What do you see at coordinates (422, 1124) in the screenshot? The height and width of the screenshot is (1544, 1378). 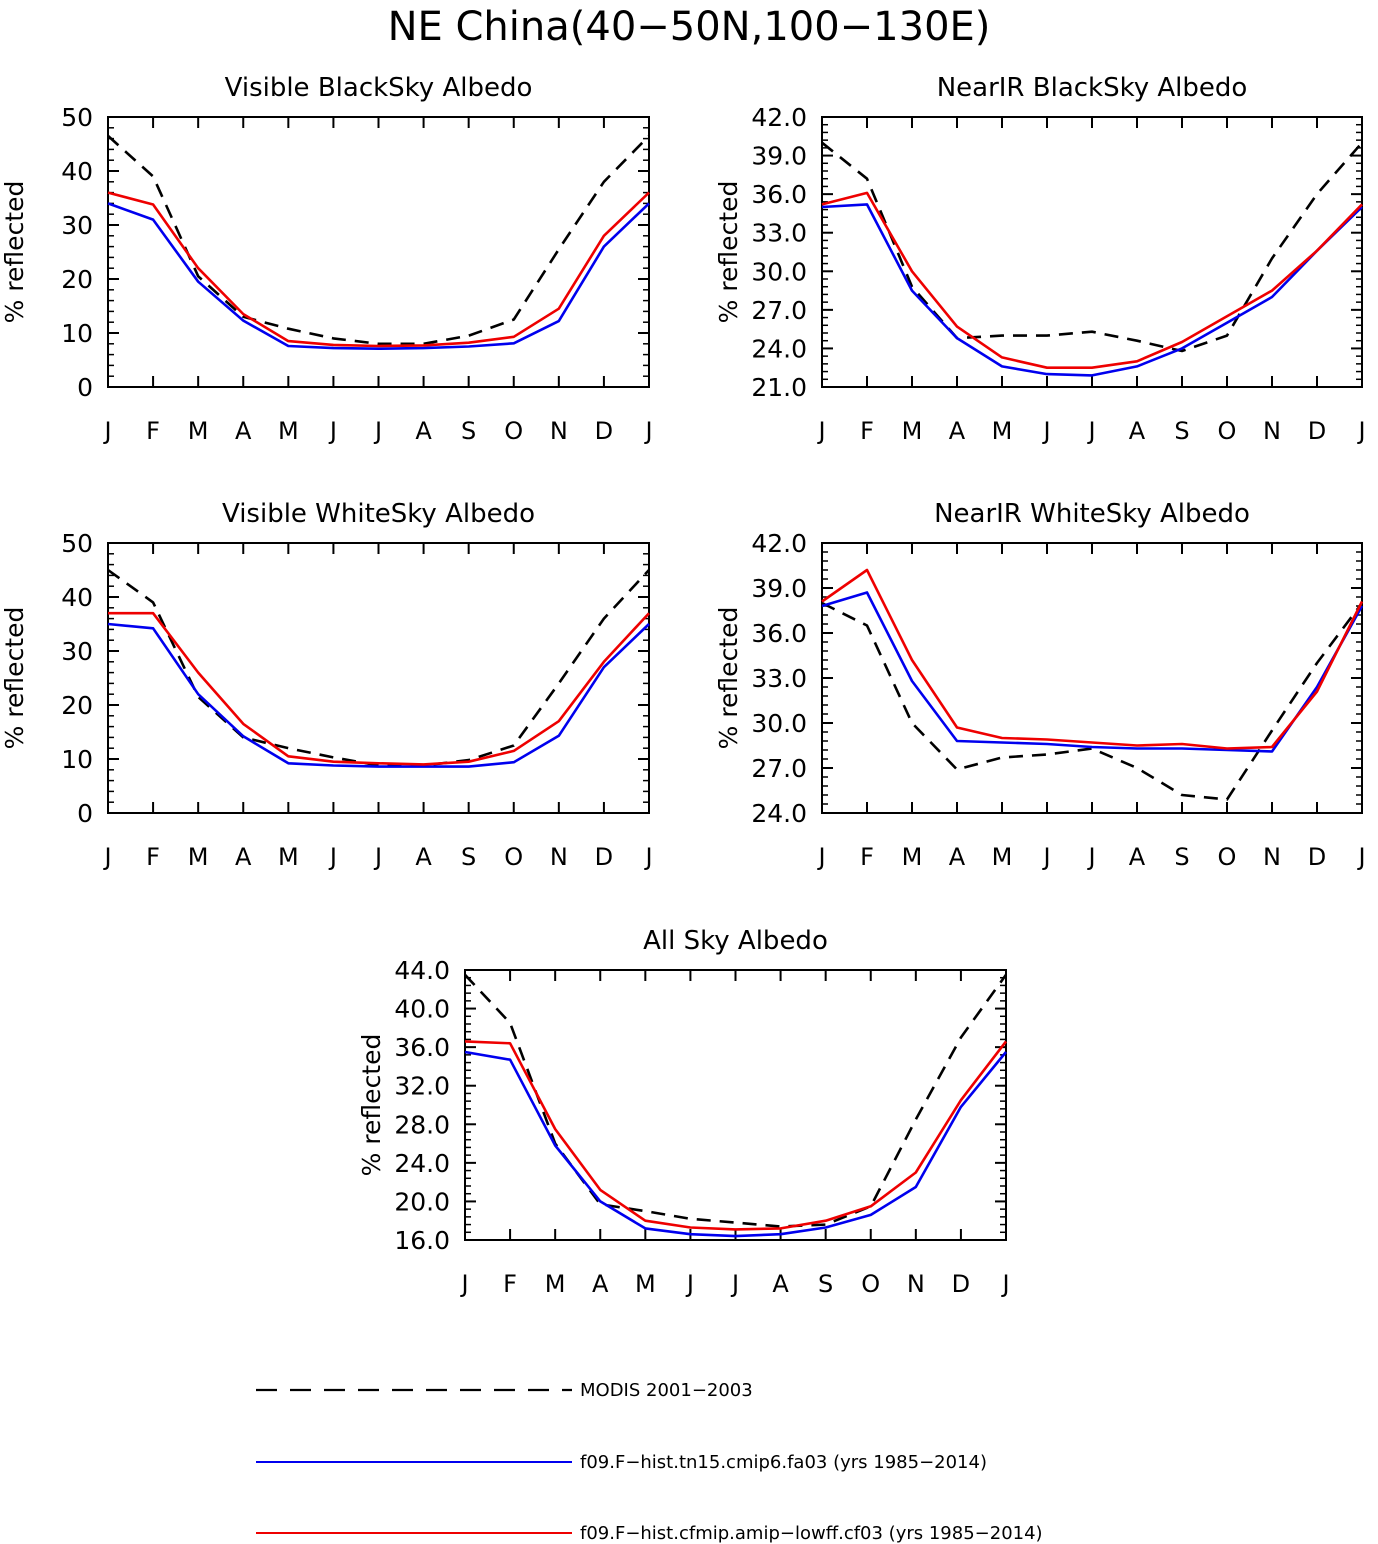 I see `y-tick-label: 28.0` at bounding box center [422, 1124].